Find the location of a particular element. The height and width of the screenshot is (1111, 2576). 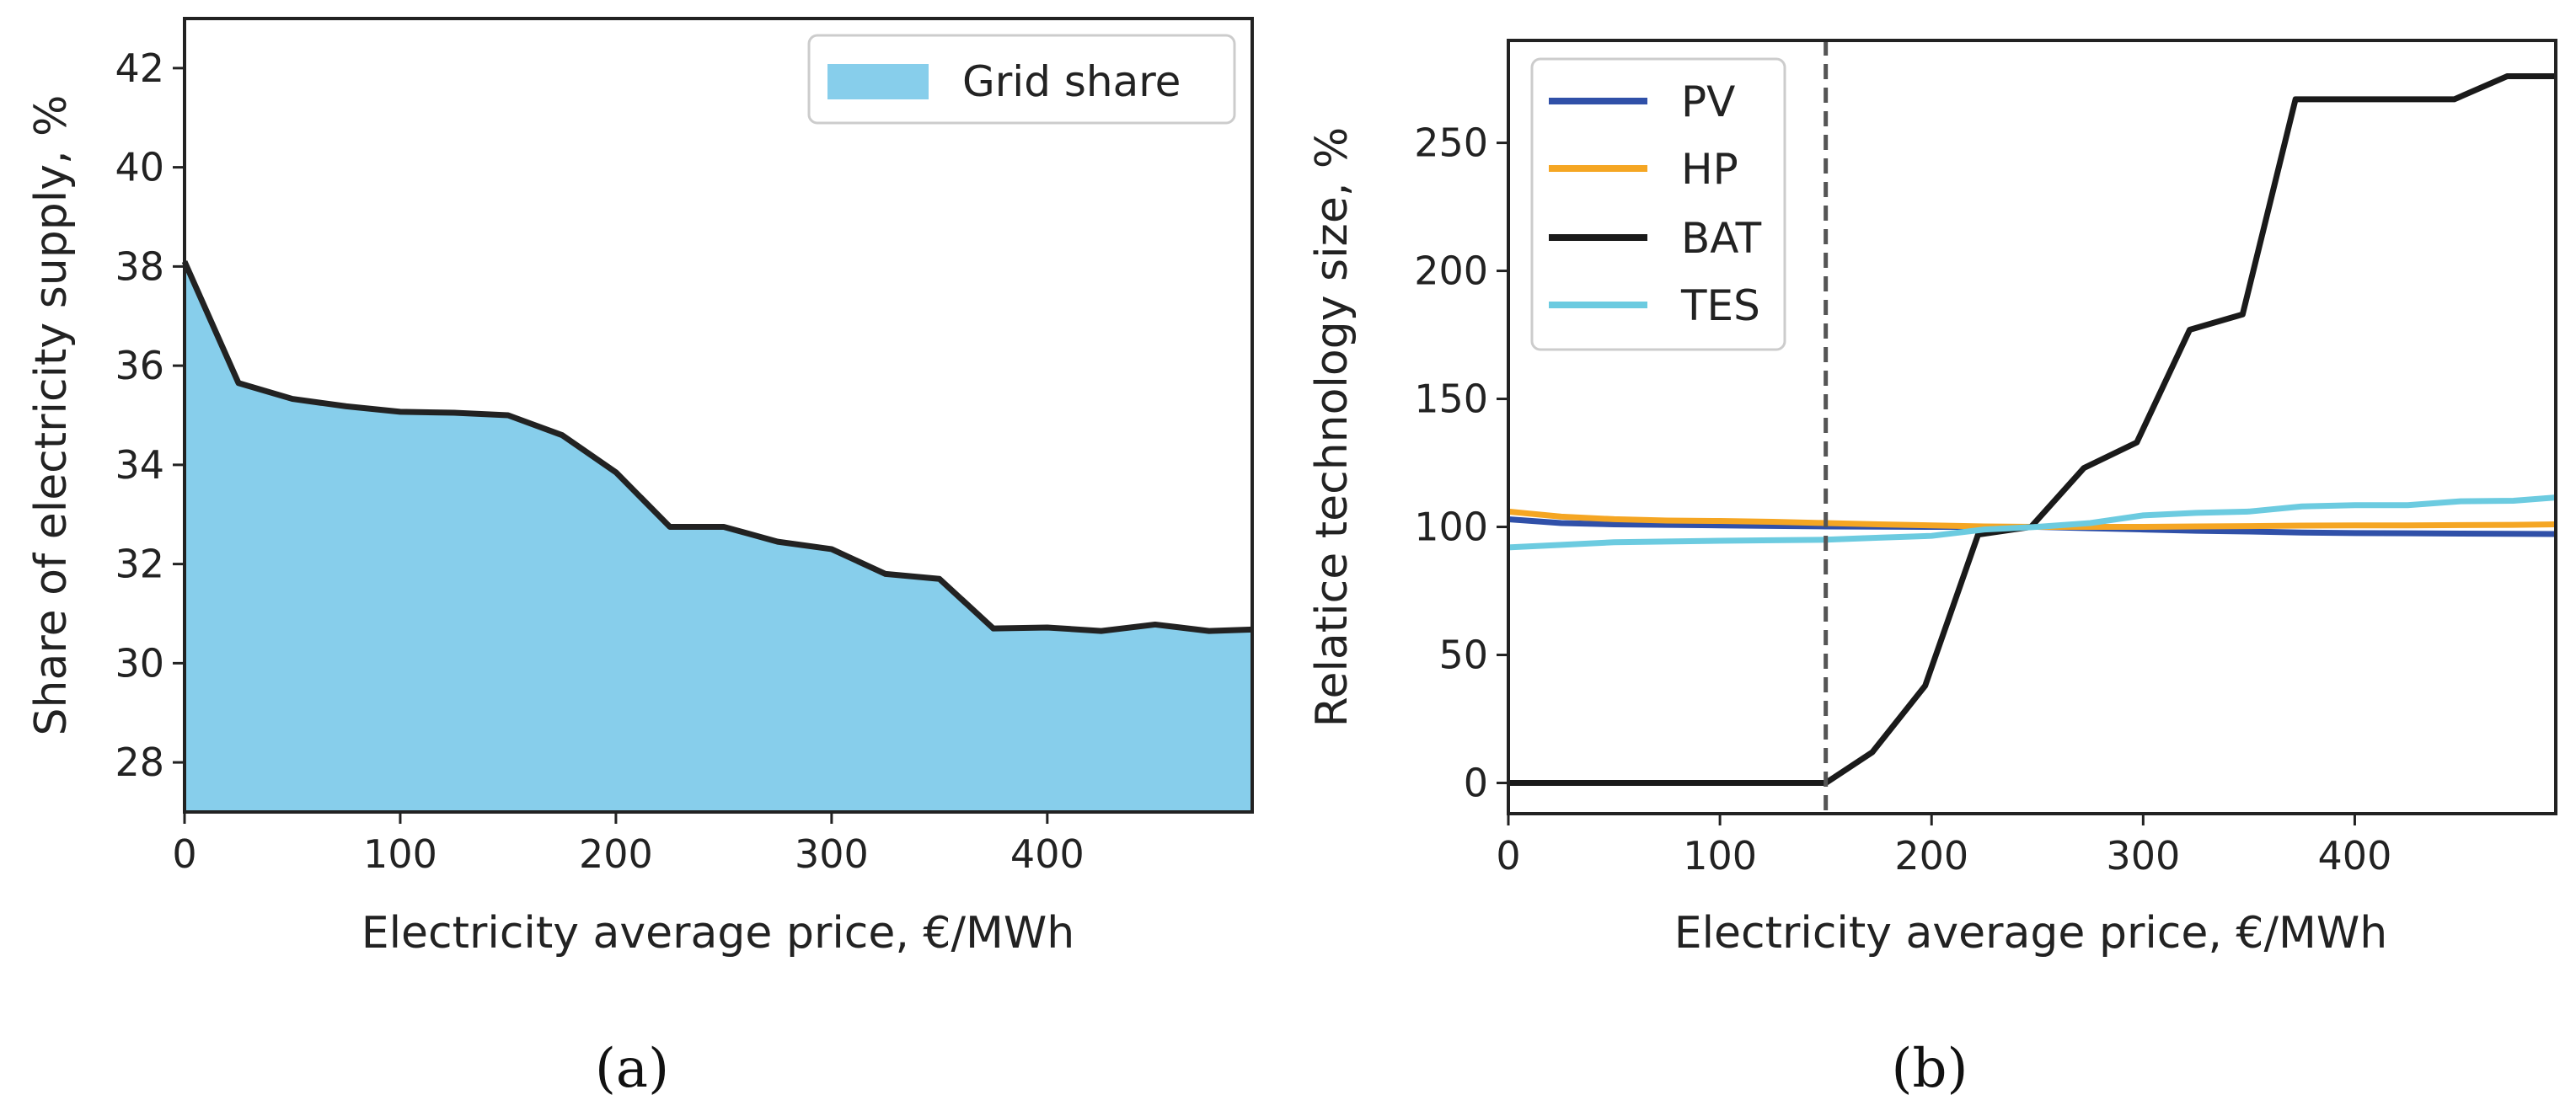

y-axis-label-b: Relatice technology size, % is located at coordinates (1332, 427).